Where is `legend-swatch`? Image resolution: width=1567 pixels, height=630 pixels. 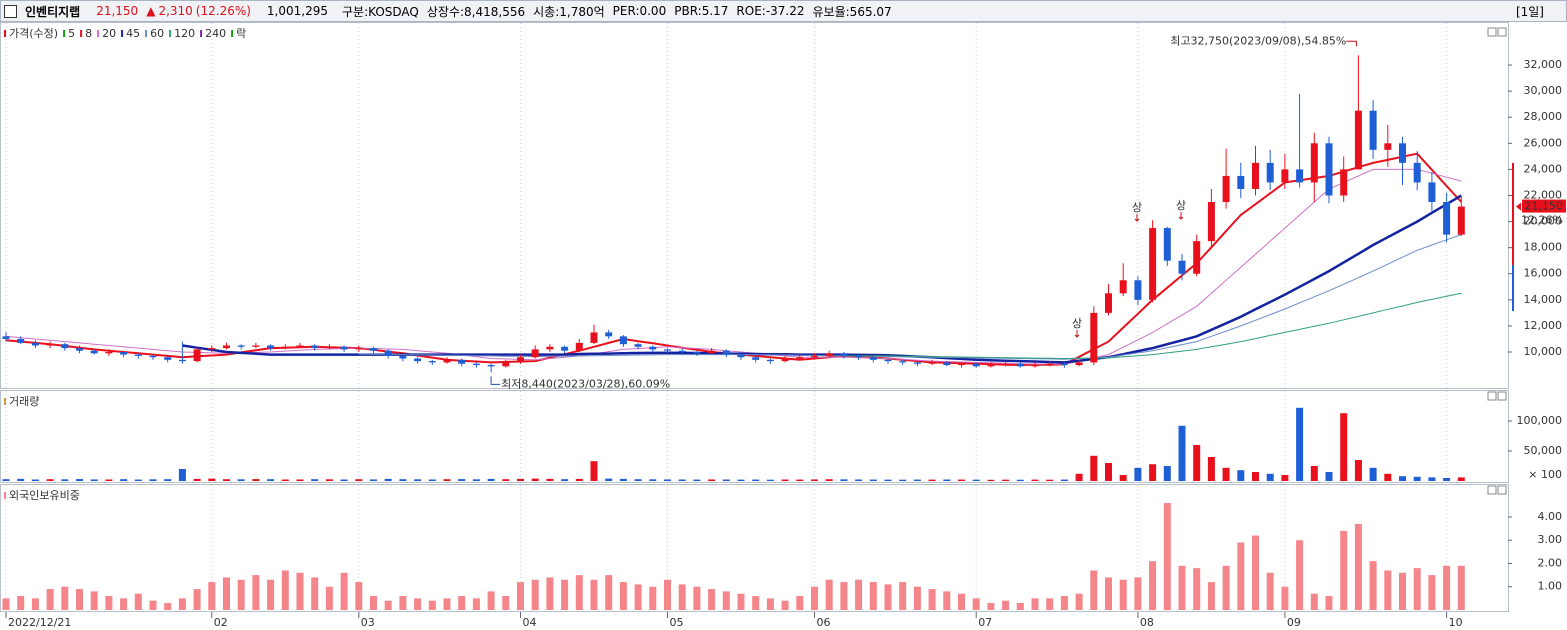 legend-swatch is located at coordinates (201, 33).